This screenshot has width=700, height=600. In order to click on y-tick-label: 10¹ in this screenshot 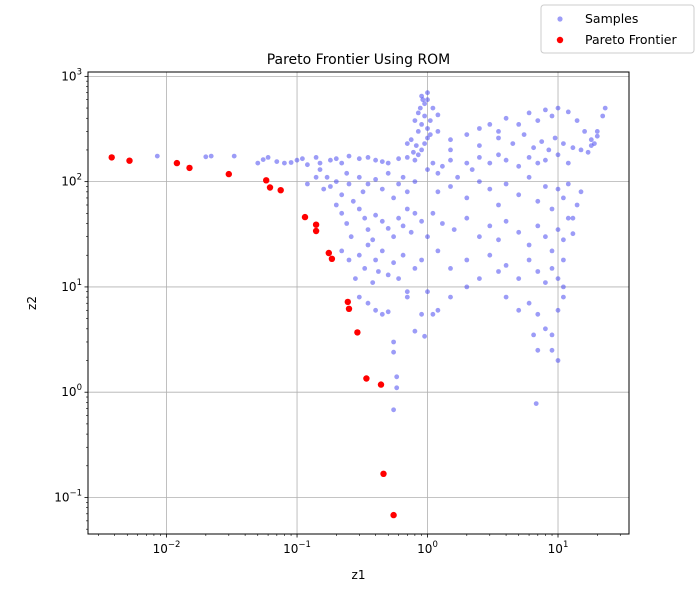, I will do `click(71, 286)`.